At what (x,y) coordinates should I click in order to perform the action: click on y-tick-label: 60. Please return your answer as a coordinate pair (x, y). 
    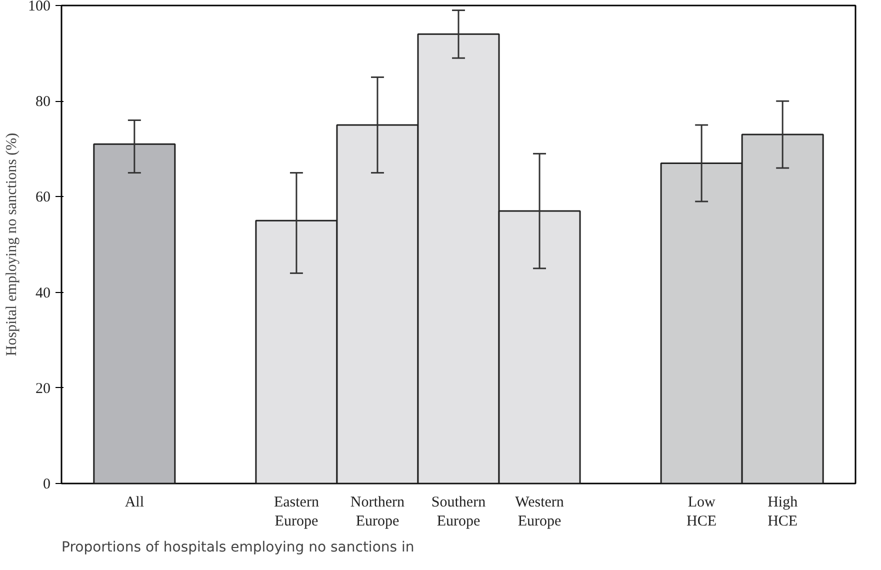
    Looking at the image, I should click on (43, 198).